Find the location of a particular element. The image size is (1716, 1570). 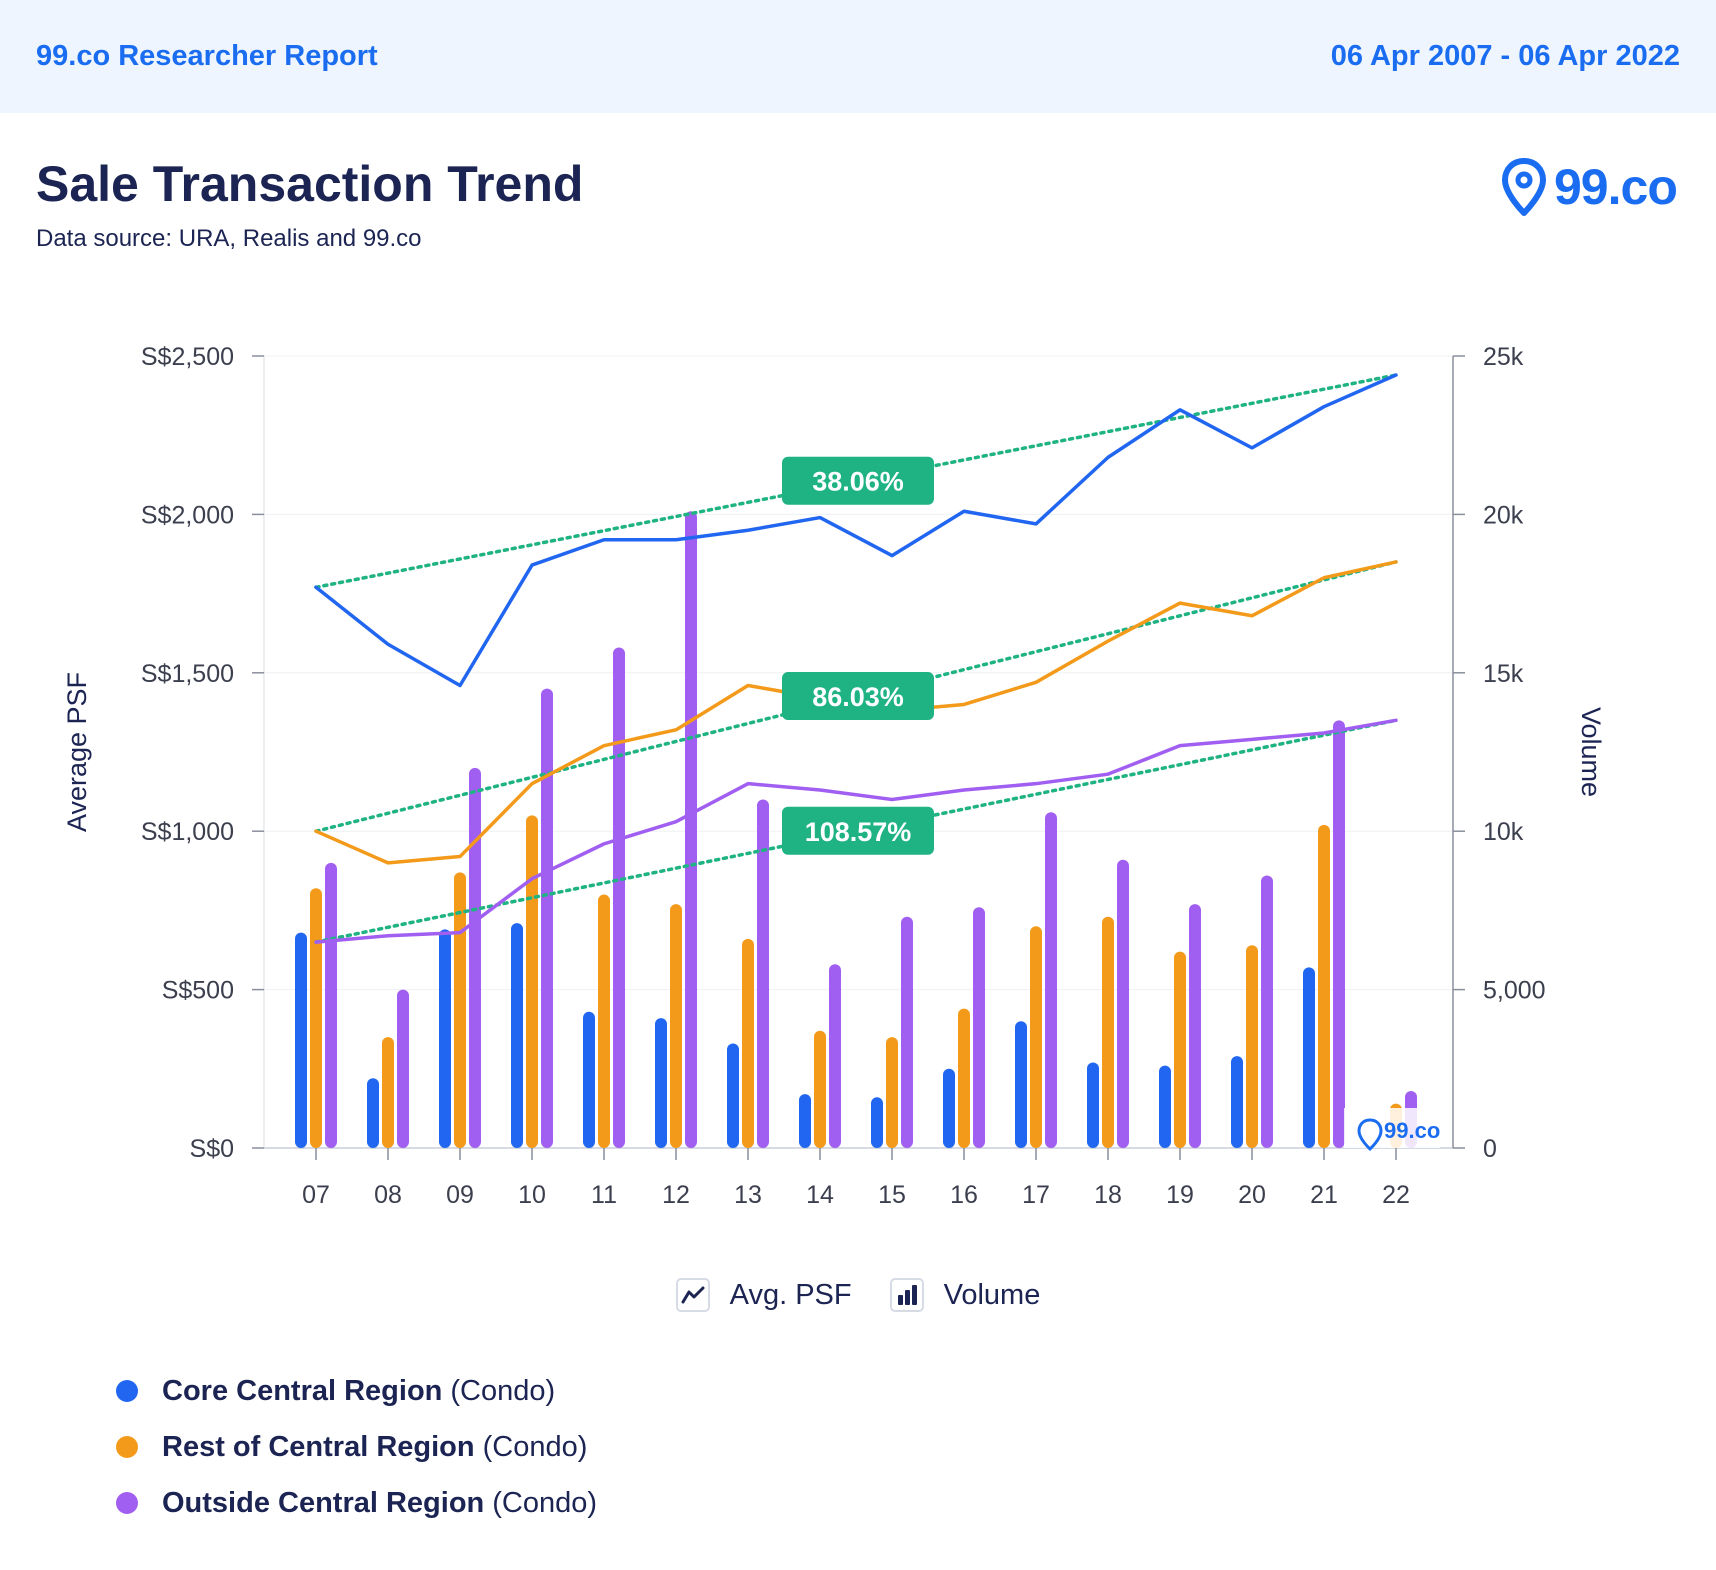

y-left-axis-title: Average PSF is located at coordinates (77, 752).